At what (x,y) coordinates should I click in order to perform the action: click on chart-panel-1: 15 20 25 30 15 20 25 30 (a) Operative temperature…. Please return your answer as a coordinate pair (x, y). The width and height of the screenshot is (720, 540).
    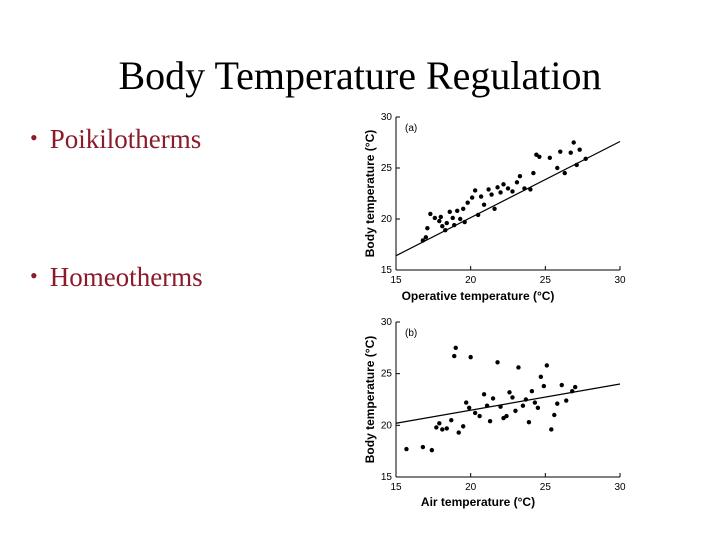
    Looking at the image, I should click on (494, 207).